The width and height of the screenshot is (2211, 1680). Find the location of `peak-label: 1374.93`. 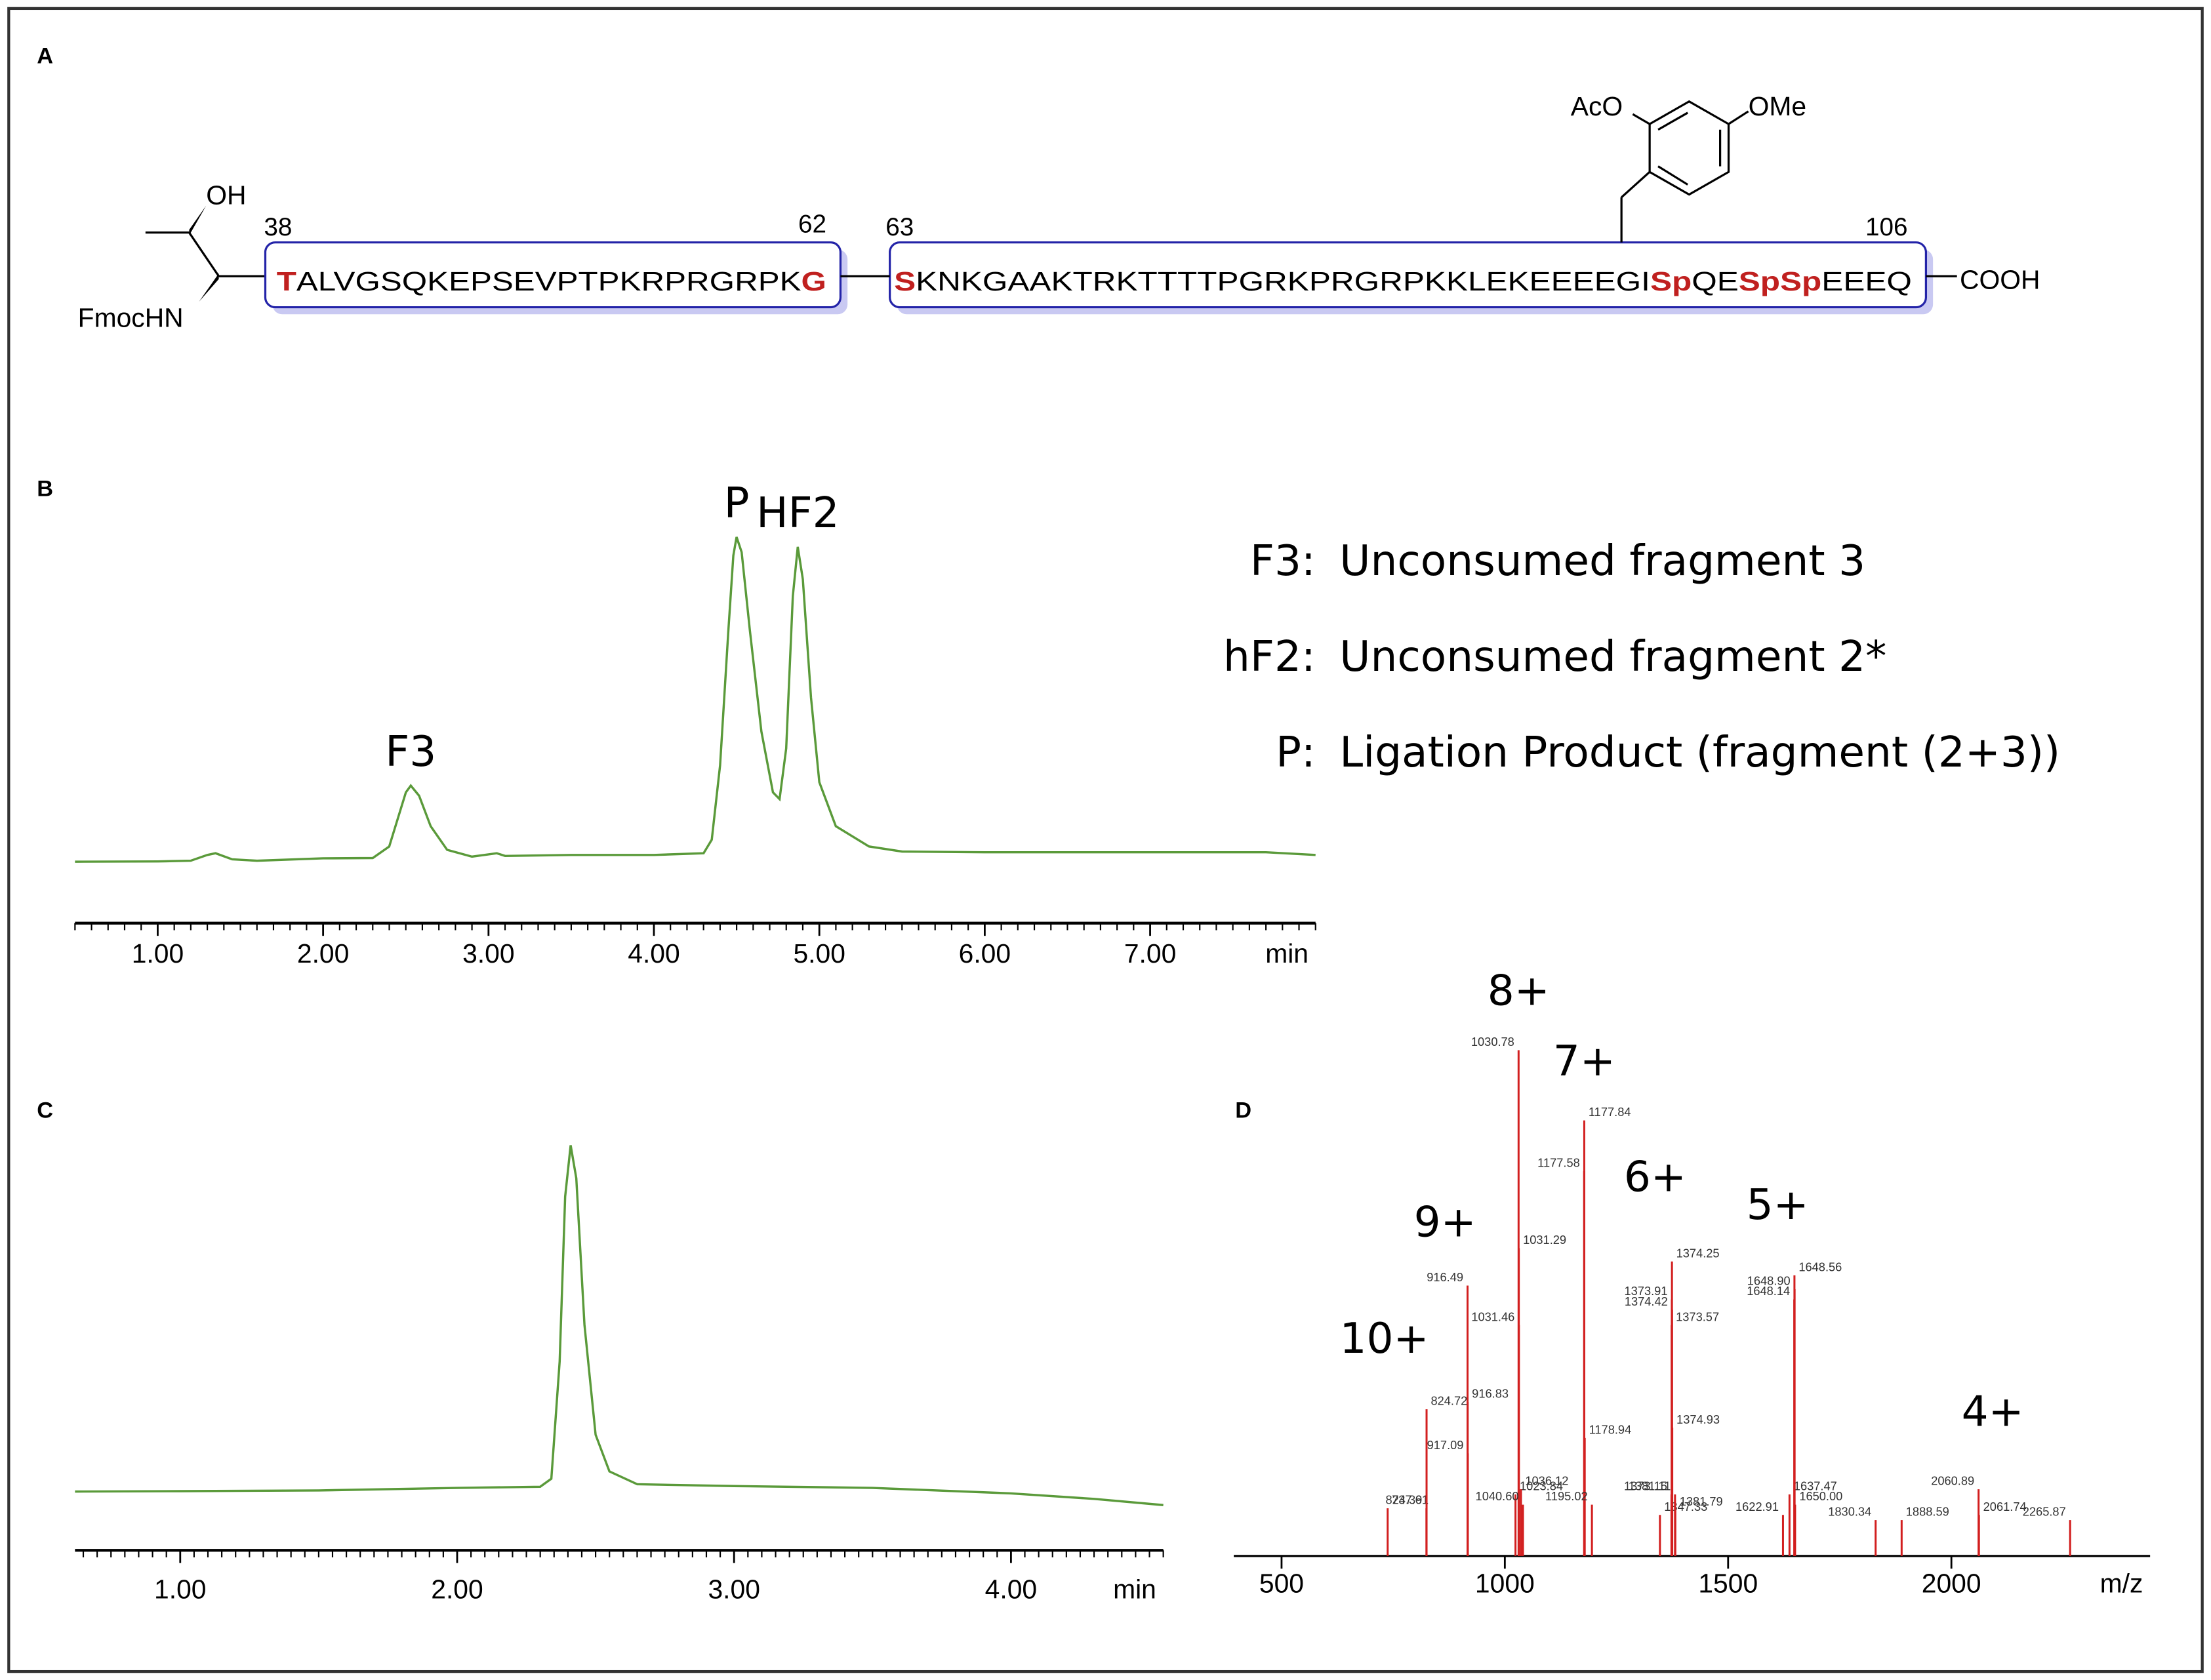

peak-label: 1374.93 is located at coordinates (1698, 1419).